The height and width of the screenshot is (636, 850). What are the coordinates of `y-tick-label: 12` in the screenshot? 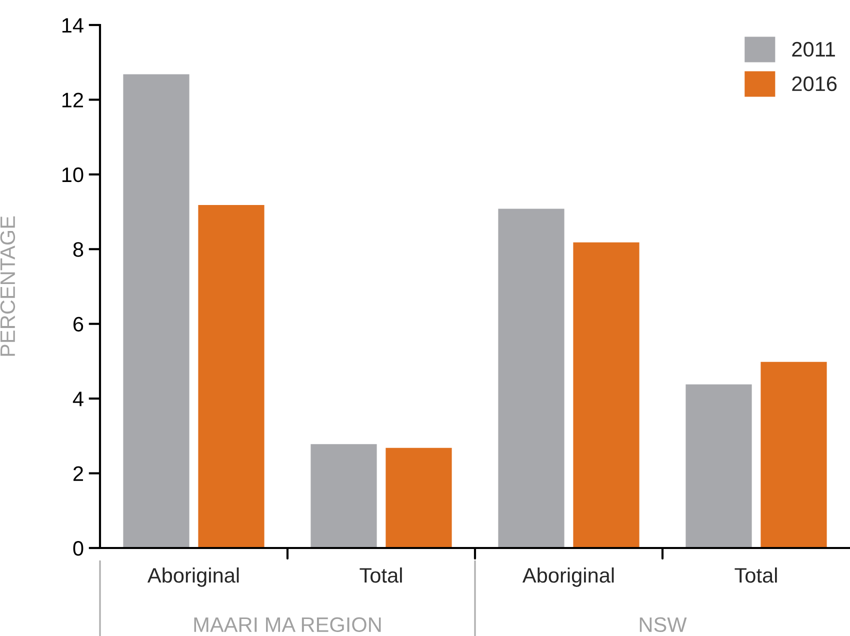 It's located at (72, 100).